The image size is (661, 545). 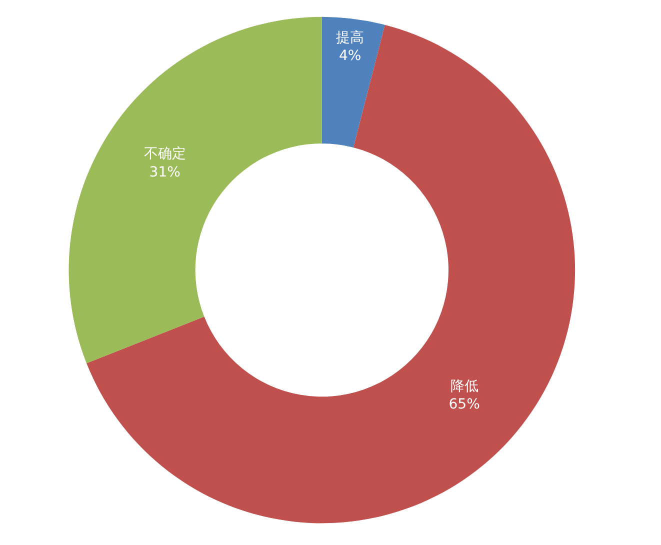 I want to click on slice-label: 不确定, so click(x=165, y=154).